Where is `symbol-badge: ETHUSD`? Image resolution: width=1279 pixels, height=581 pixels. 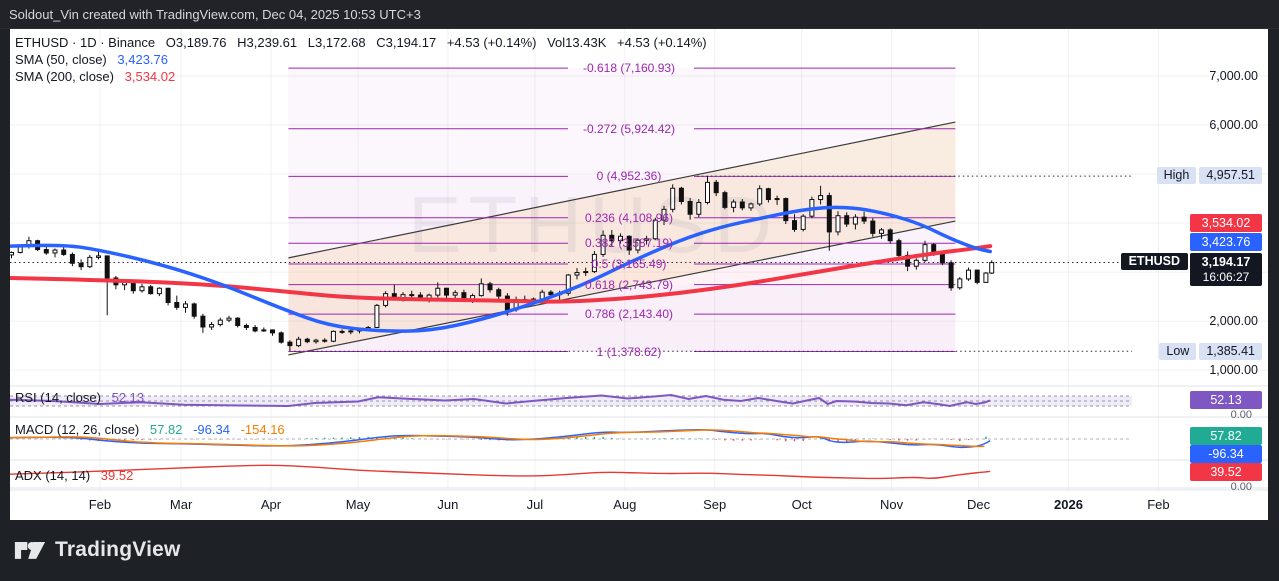 symbol-badge: ETHUSD is located at coordinates (1154, 261).